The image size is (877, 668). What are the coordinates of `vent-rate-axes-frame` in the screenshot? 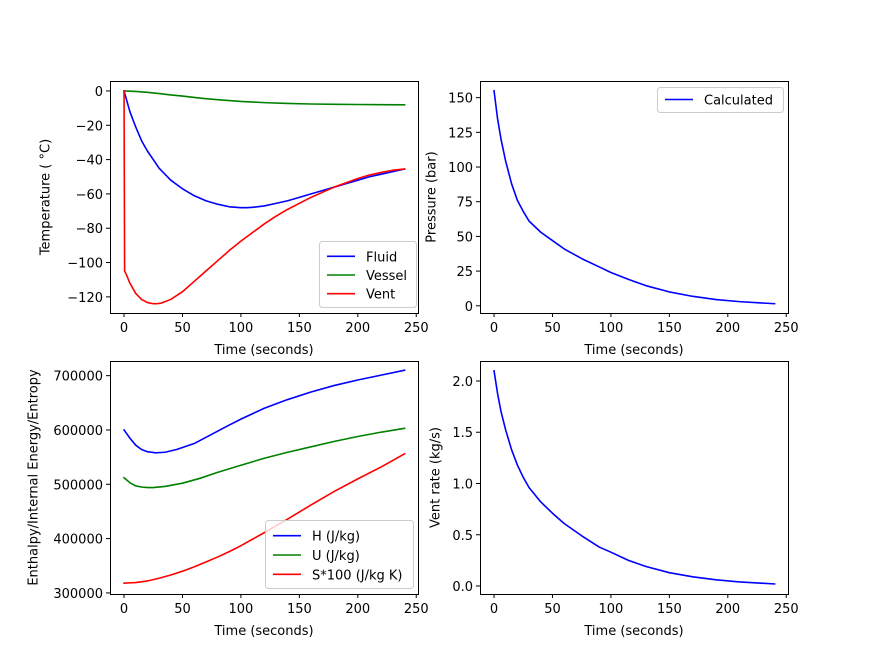 It's located at (634, 478).